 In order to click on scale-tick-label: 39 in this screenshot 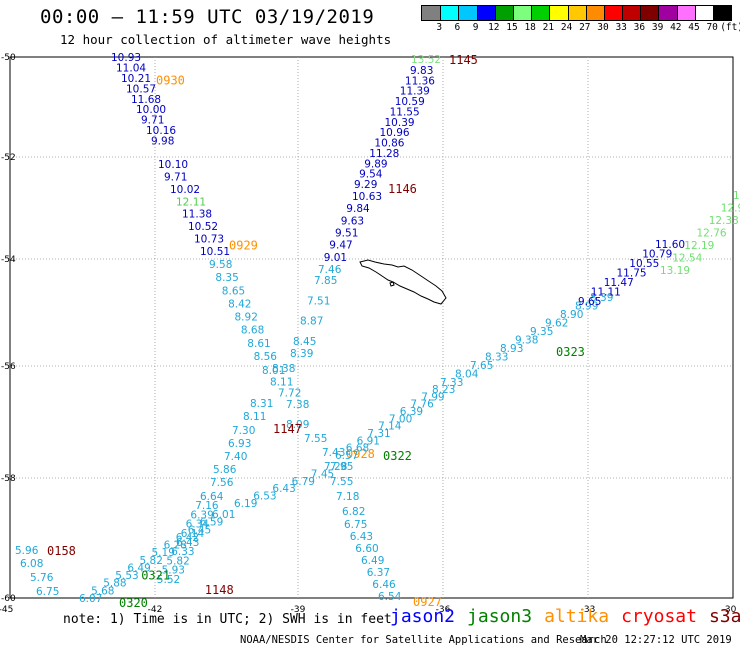, I will do `click(657, 27)`.